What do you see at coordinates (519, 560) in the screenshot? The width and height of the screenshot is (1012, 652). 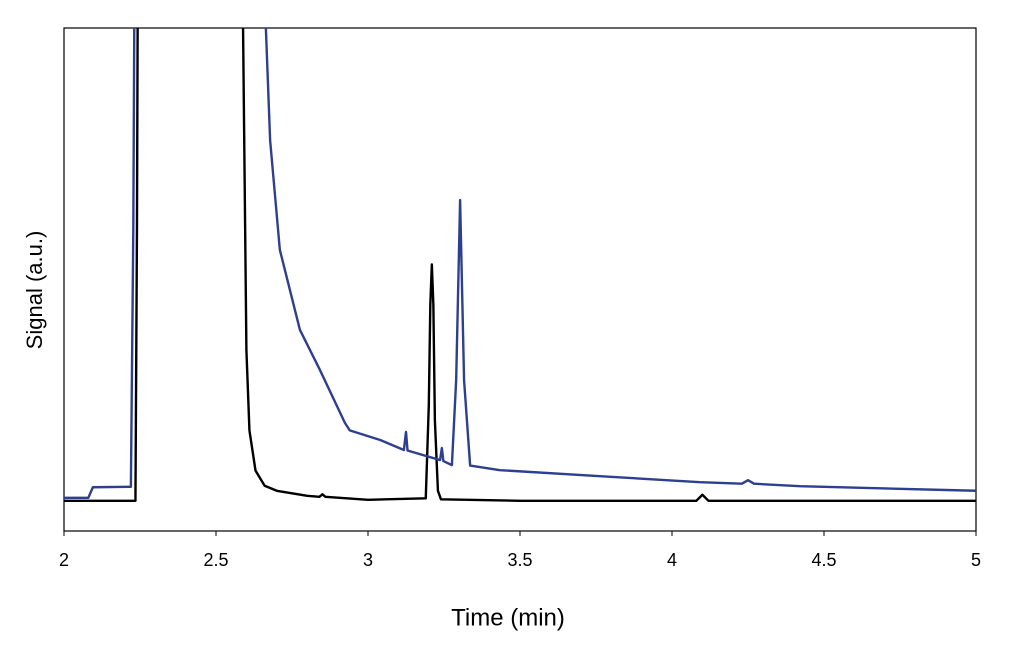 I see `x-tick-label: 3.5` at bounding box center [519, 560].